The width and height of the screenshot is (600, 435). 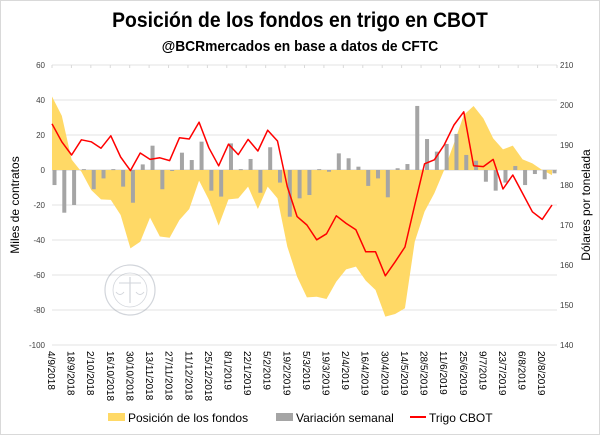 What do you see at coordinates (70, 373) in the screenshot?
I see `x-tick-label: 18/9/2018` at bounding box center [70, 373].